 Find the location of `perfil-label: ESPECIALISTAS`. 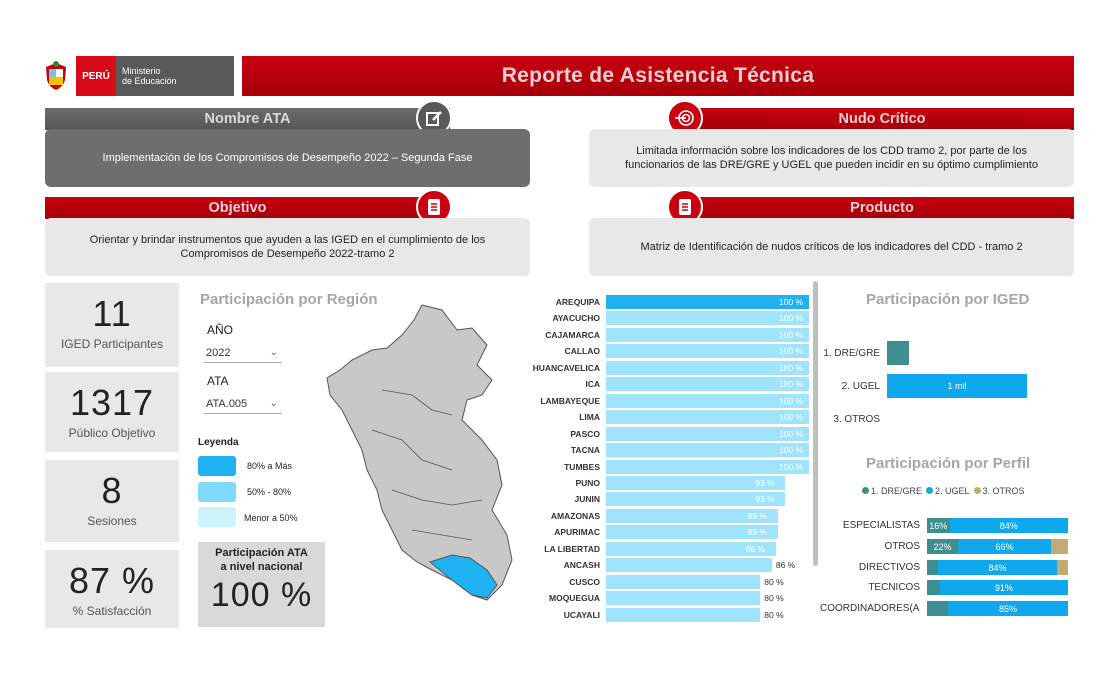

perfil-label: ESPECIALISTAS is located at coordinates (881, 525).